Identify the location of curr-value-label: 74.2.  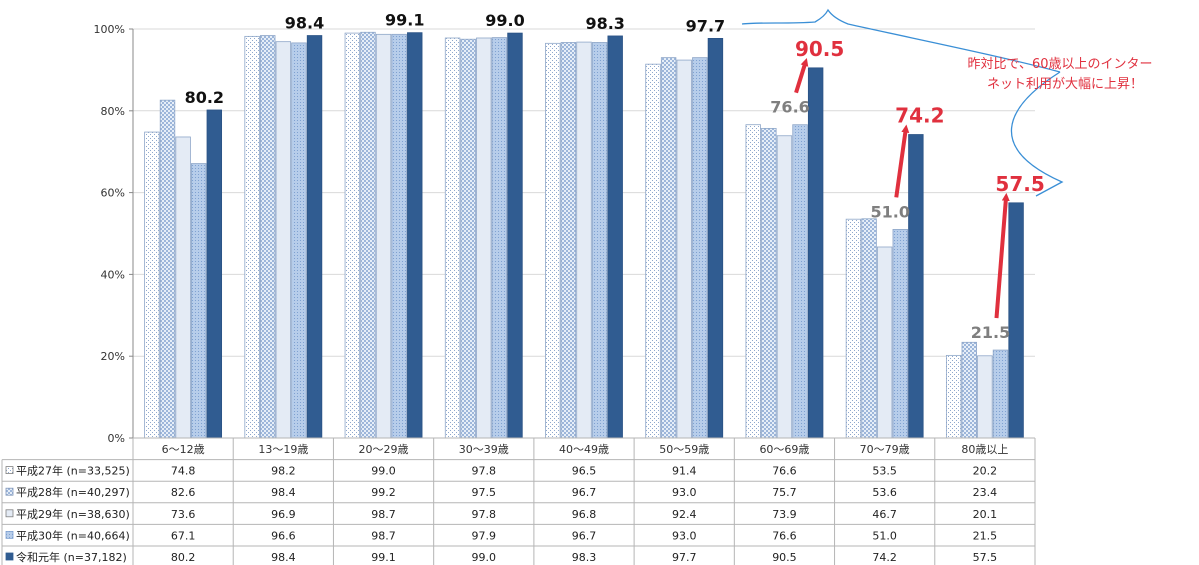
(919, 116).